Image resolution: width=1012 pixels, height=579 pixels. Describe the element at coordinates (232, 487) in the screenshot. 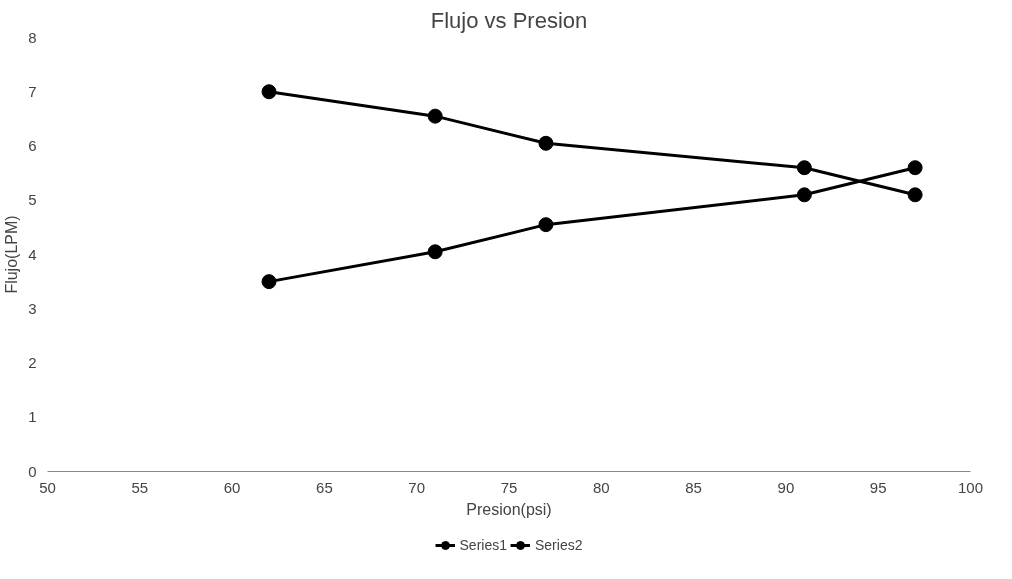

I see `x-tick-label: 60` at that location.